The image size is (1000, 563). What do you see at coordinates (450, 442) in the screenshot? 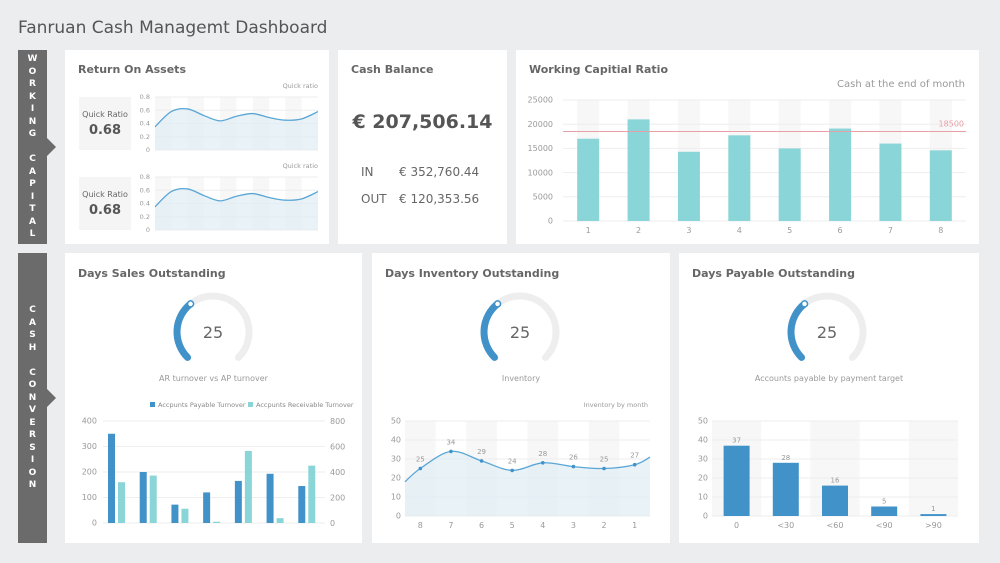
I see `data-label: 34` at bounding box center [450, 442].